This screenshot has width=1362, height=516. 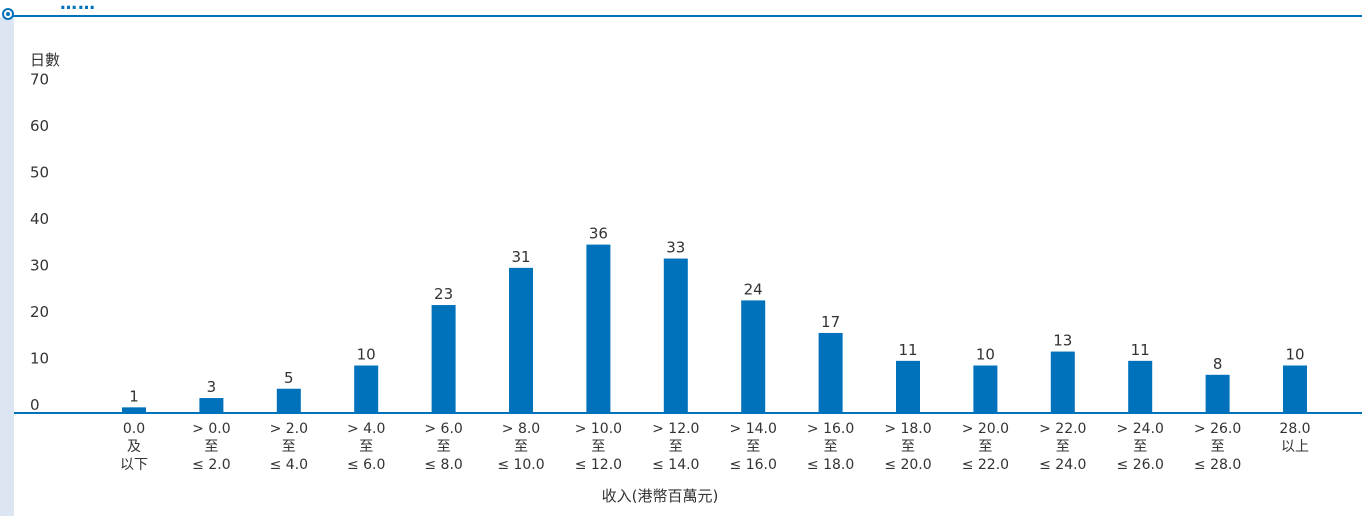 What do you see at coordinates (134, 465) in the screenshot?
I see `x-category-label: 以下` at bounding box center [134, 465].